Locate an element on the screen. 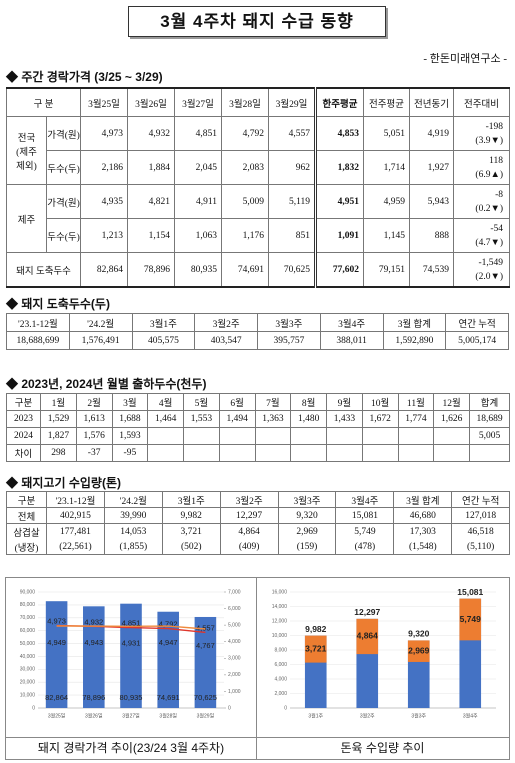 The height and width of the screenshot is (763, 515). line is located at coordinates (131, 627).